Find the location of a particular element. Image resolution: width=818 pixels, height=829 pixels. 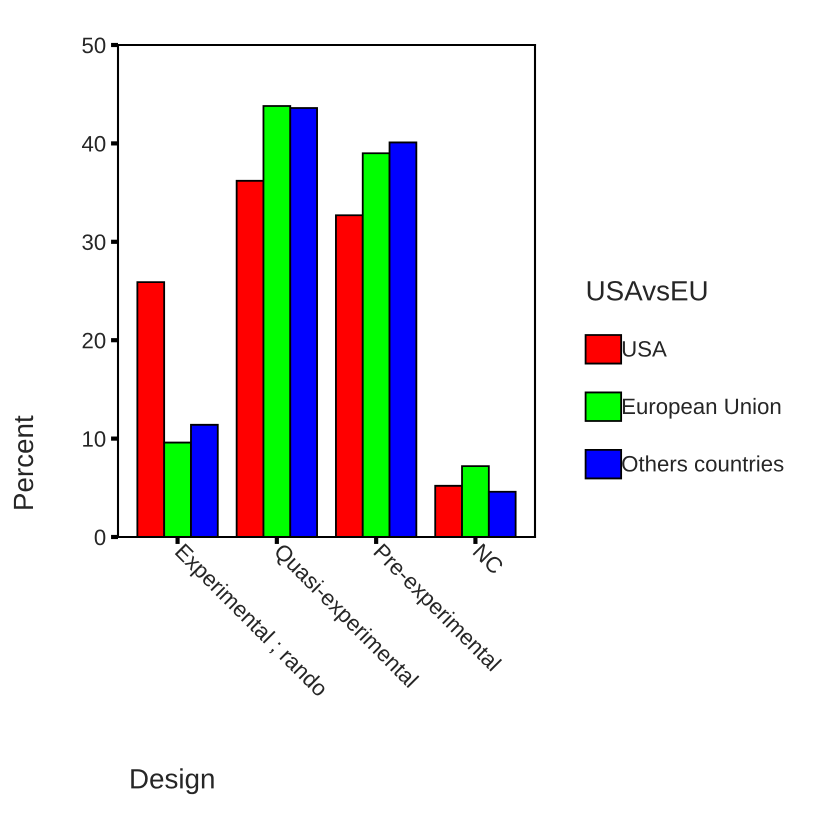

y-tick-label: 0 is located at coordinates (100, 538).